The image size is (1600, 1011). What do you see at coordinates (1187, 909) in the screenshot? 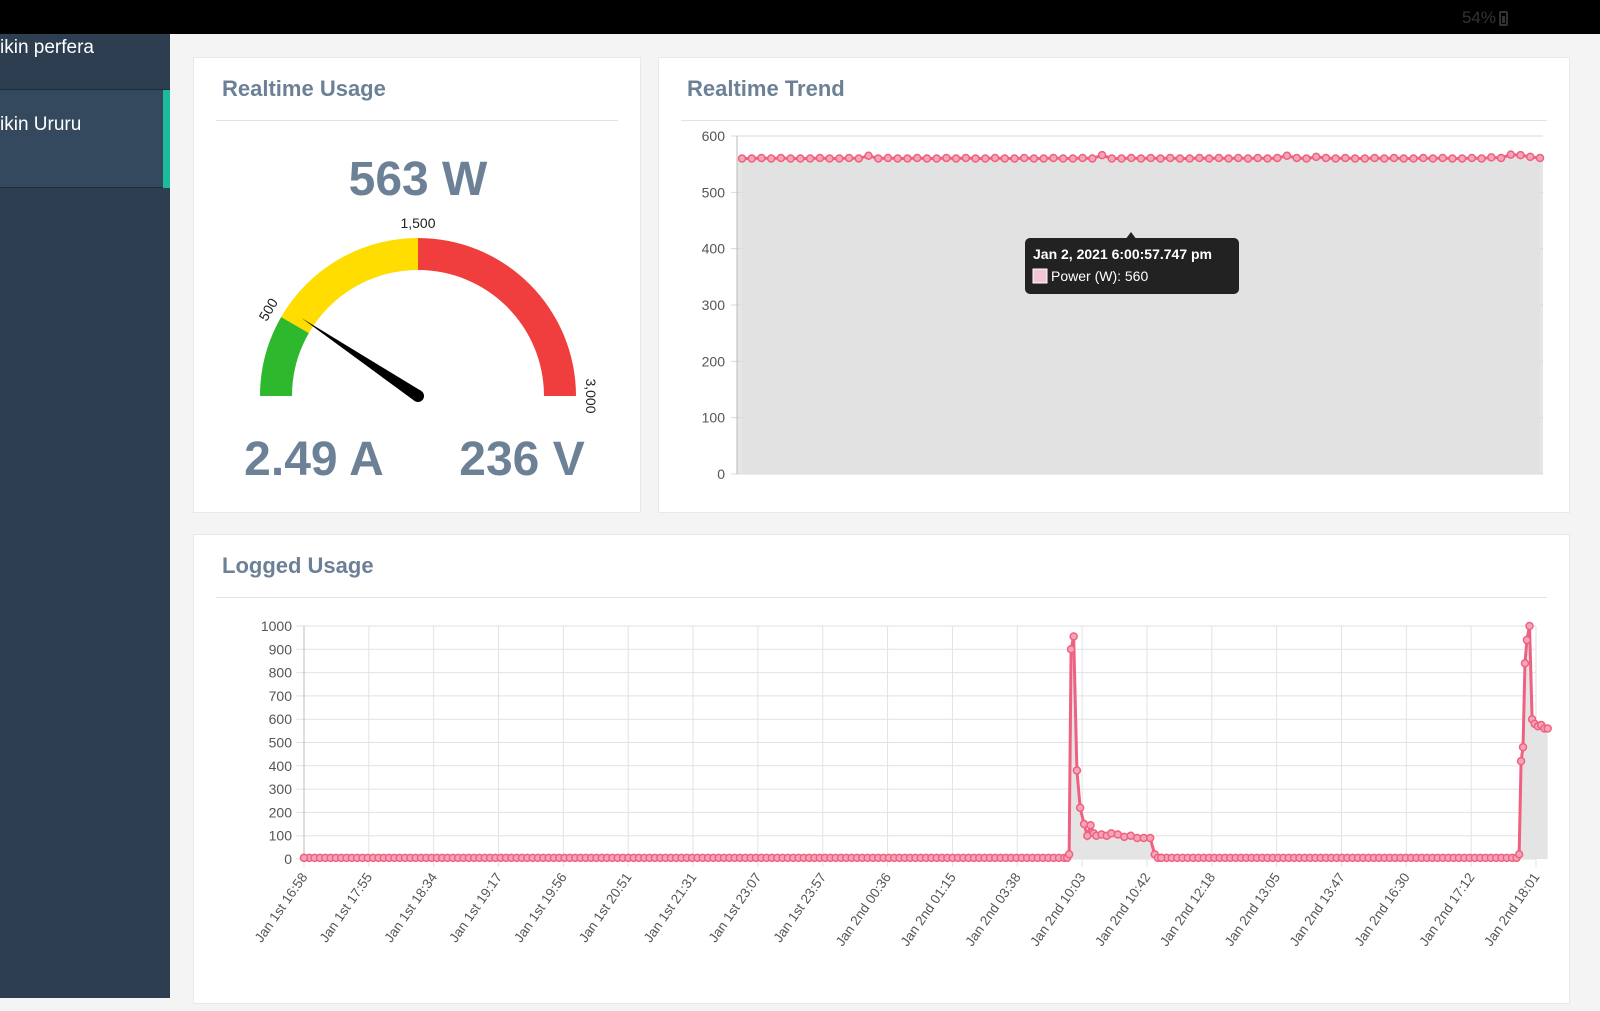
I see `x-tick-label: Jan 2nd 12:18` at bounding box center [1187, 909].